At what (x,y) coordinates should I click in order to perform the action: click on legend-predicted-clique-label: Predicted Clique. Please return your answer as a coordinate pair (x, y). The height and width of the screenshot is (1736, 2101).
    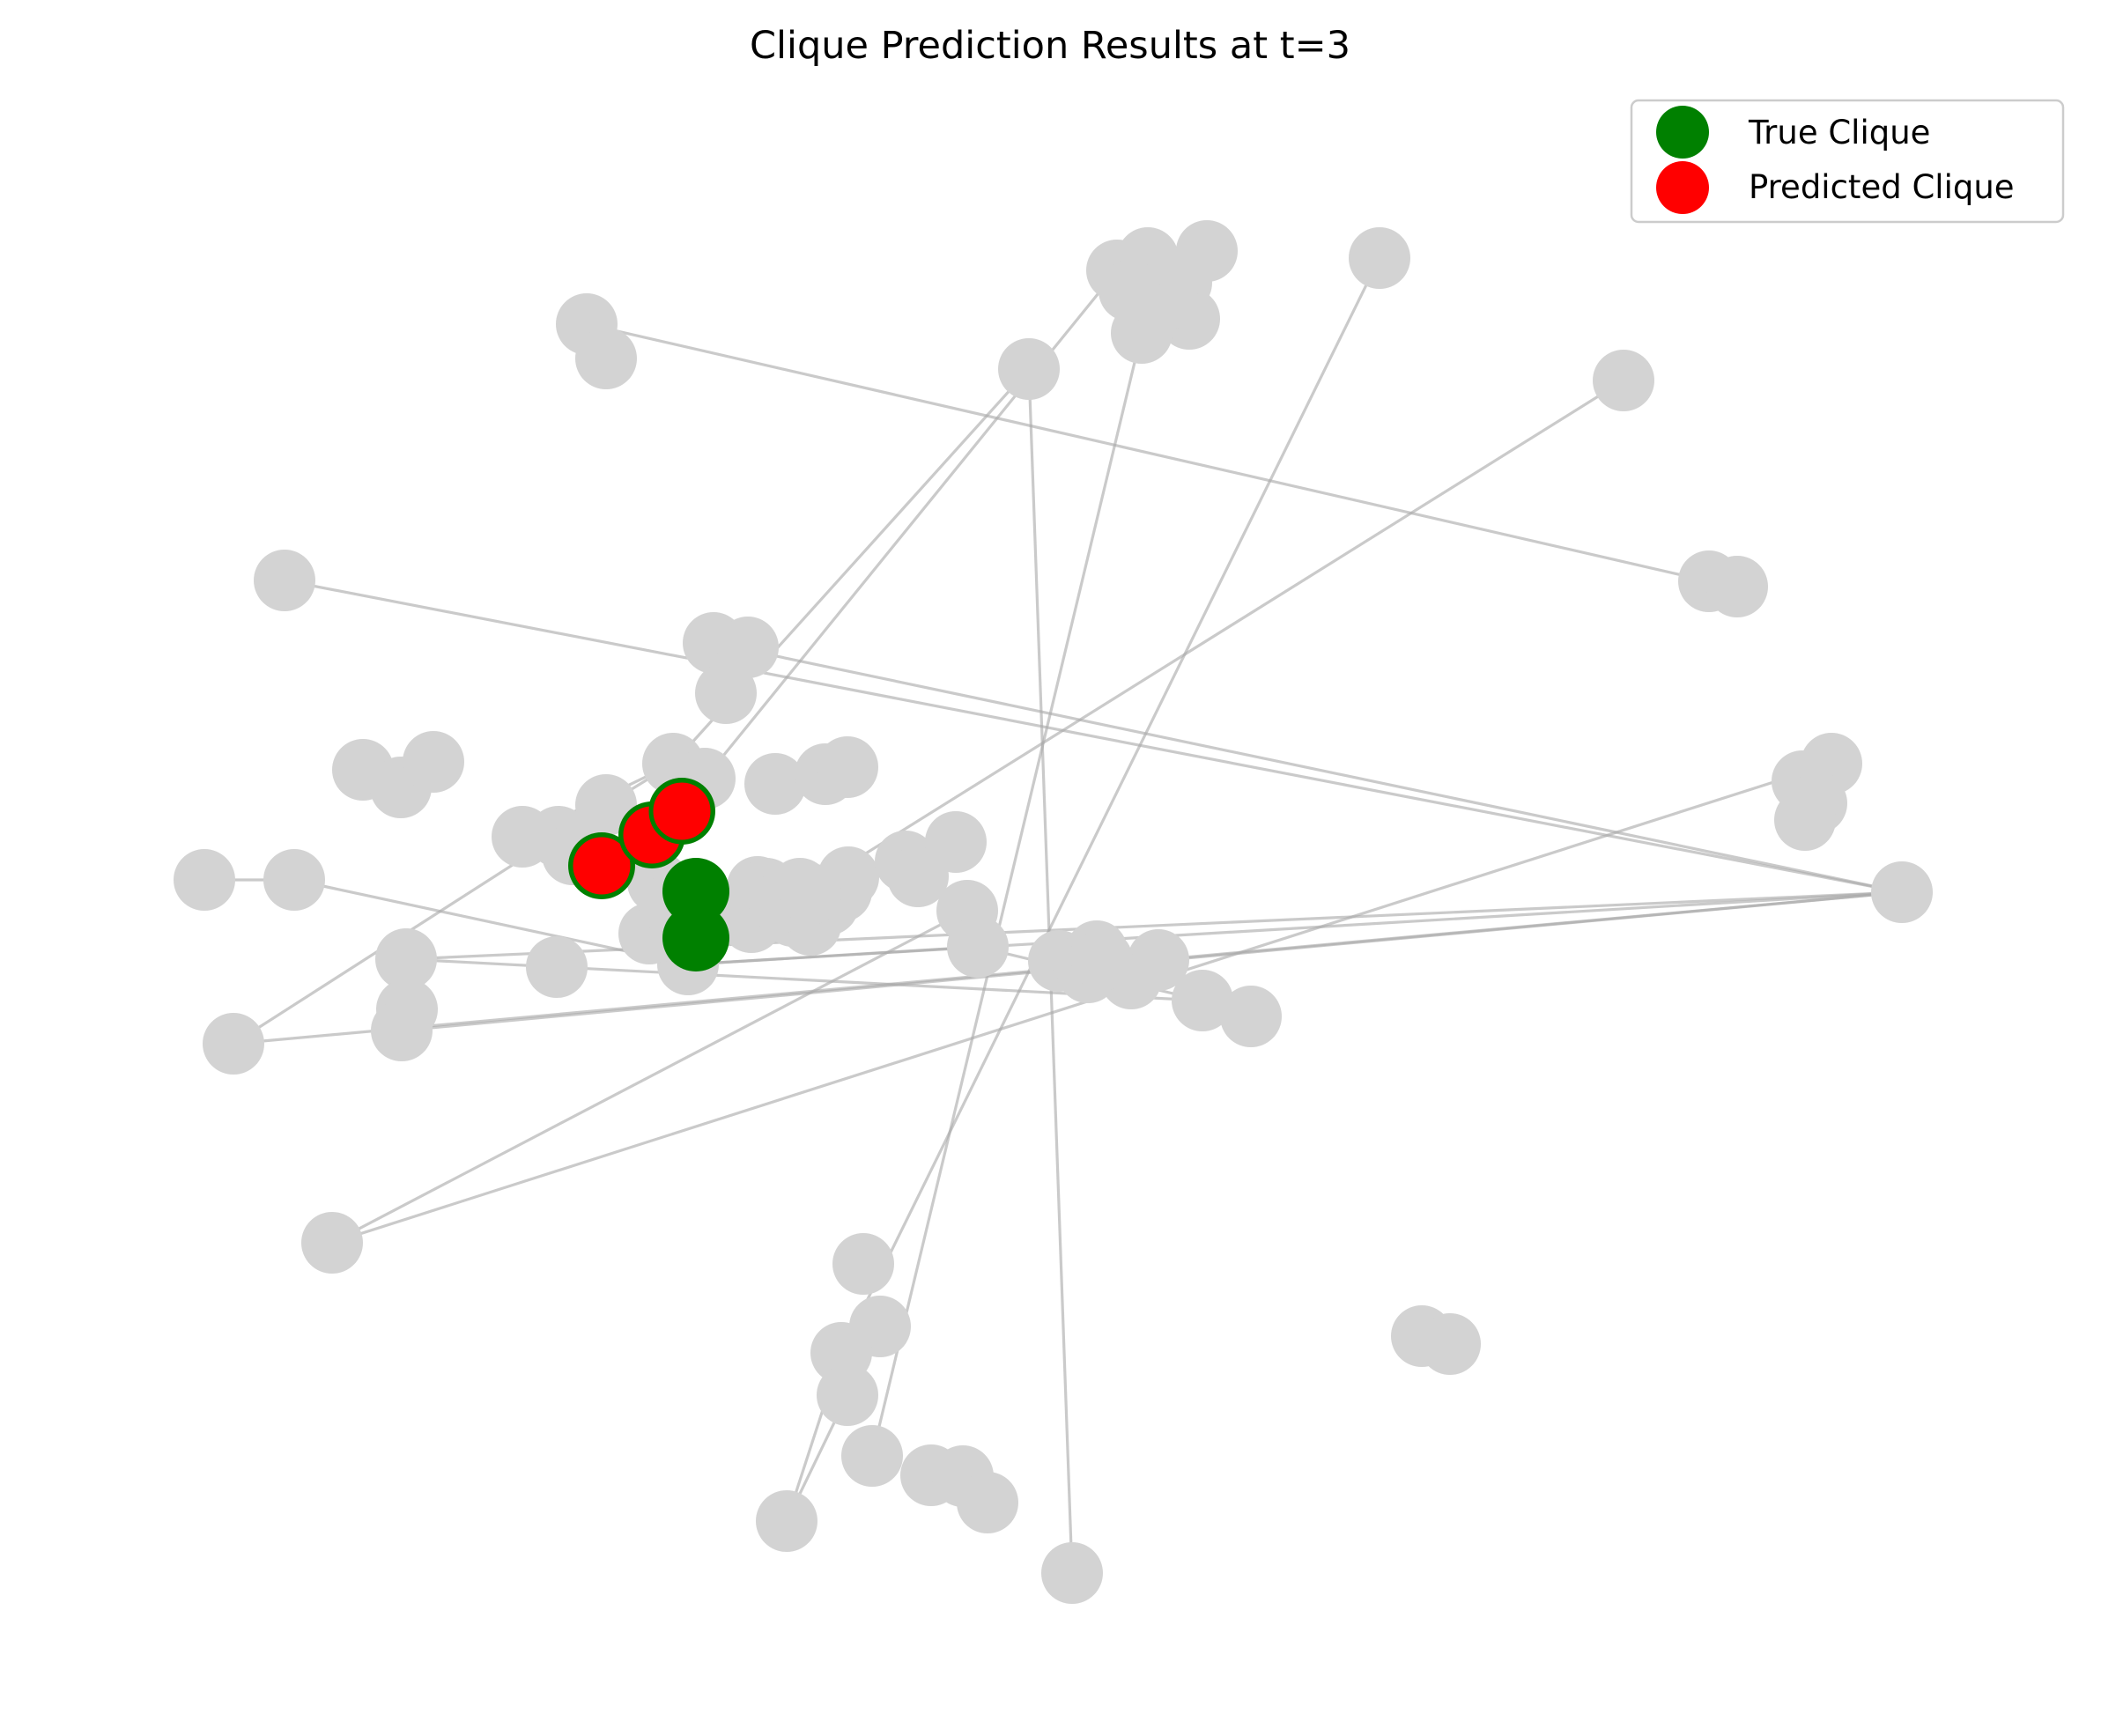
    Looking at the image, I should click on (1882, 187).